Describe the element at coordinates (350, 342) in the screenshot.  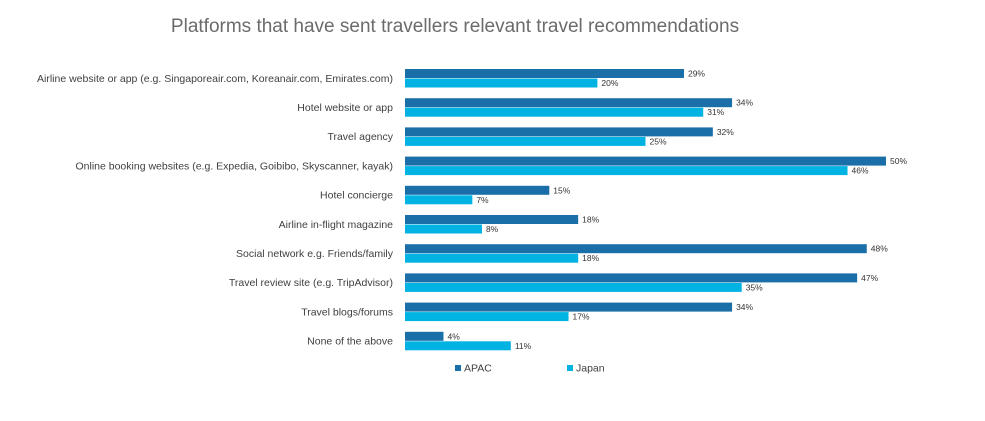
I see `category-label: None of the above` at that location.